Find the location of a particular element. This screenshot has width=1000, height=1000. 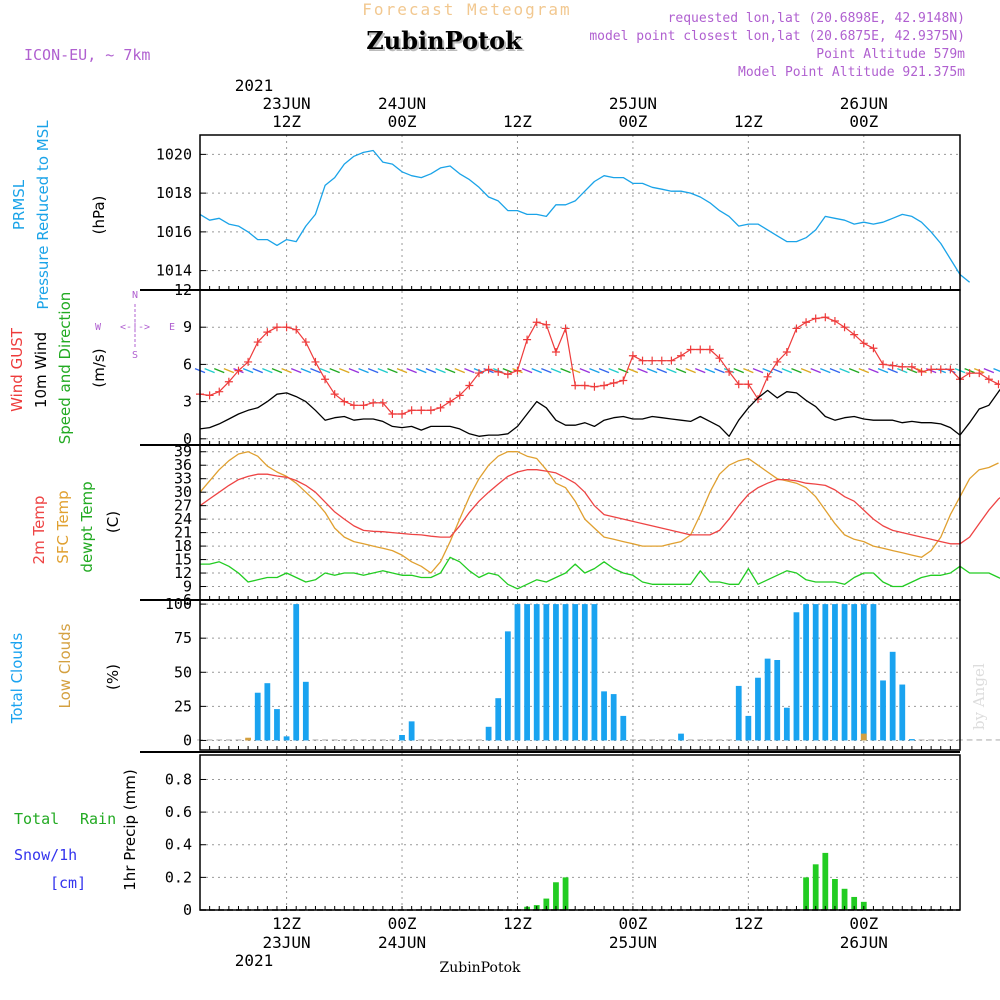

low-cloud-bar is located at coordinates (863, 737).